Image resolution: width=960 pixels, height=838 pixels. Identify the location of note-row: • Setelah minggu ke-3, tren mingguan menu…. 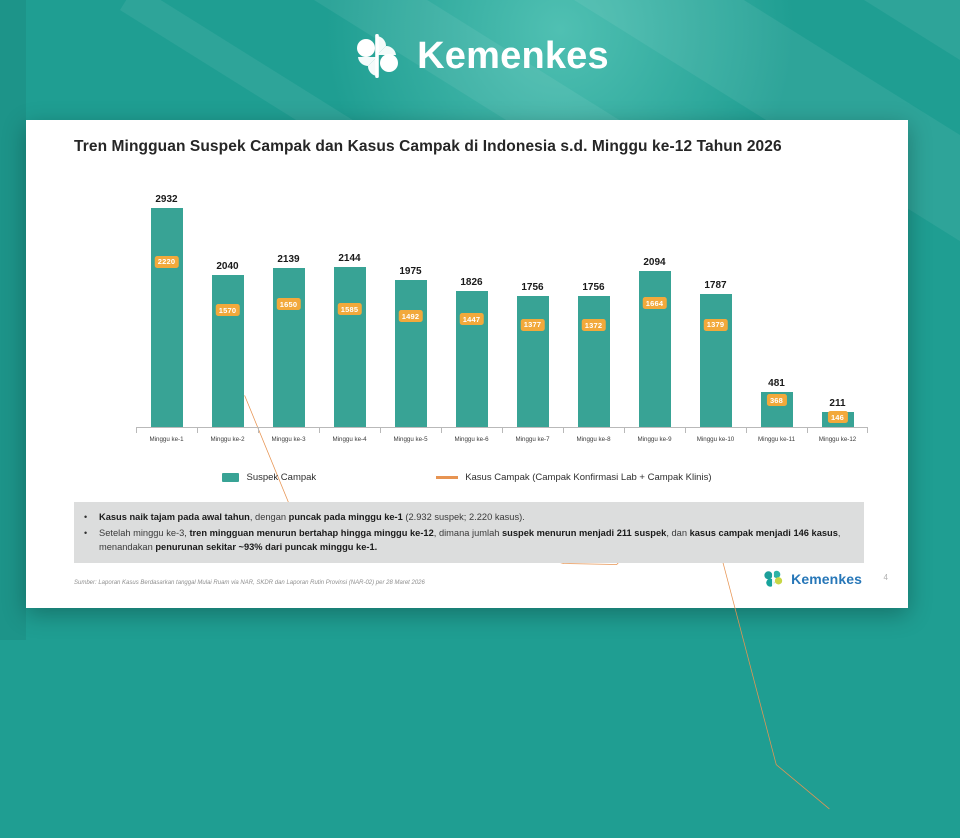
(468, 540).